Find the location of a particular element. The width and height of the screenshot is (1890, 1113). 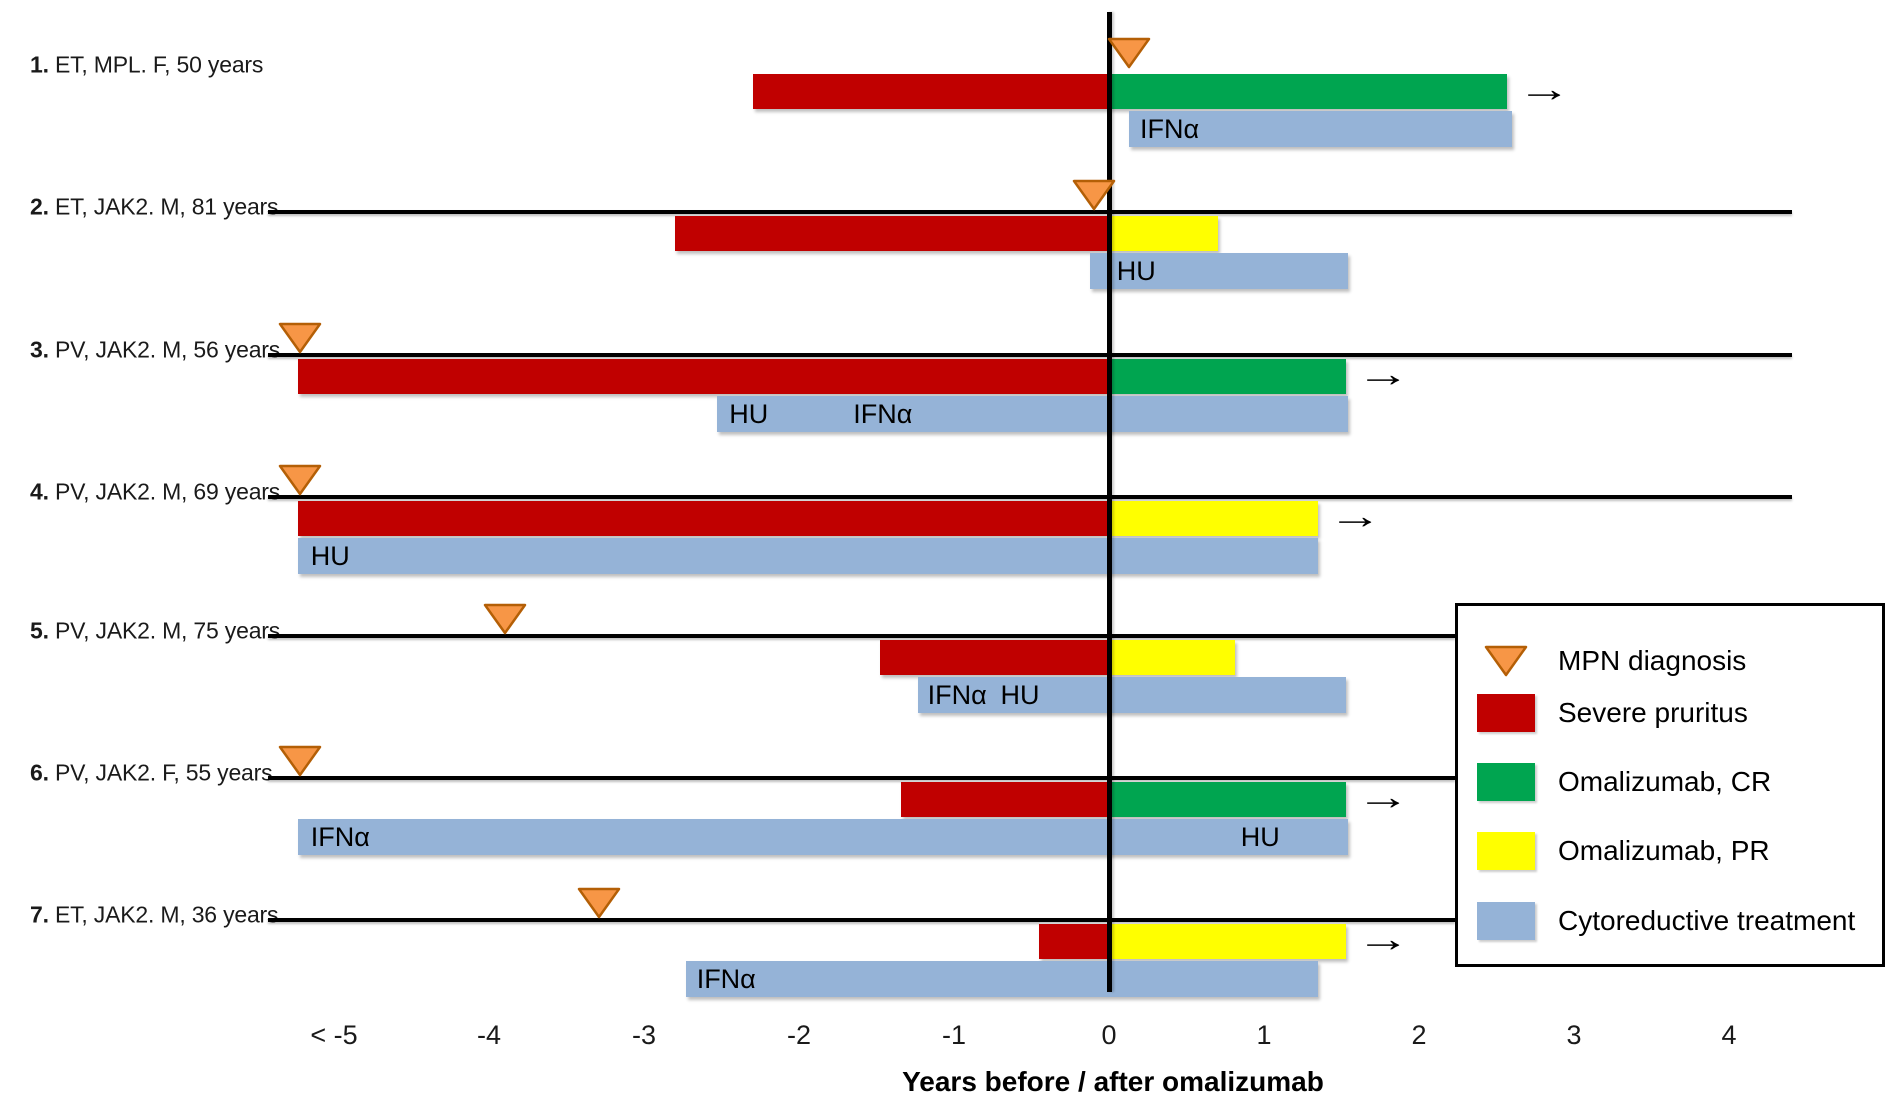

patient-description: PV, JAK2. F, 55 years is located at coordinates (163, 772).